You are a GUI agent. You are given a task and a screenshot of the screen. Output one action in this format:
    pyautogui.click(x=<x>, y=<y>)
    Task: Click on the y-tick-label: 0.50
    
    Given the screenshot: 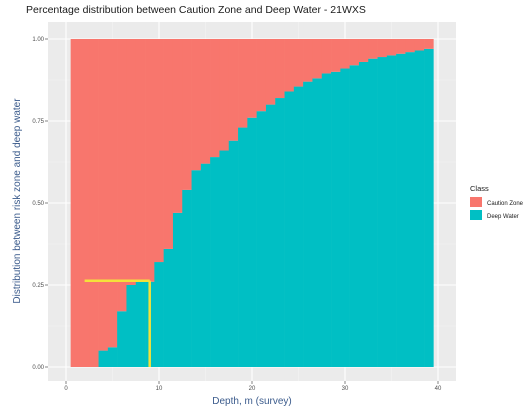 What is the action you would take?
    pyautogui.click(x=38, y=204)
    